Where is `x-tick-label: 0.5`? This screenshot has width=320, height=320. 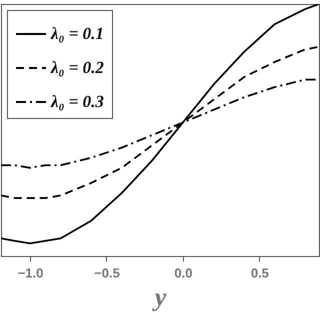
x-tick-label: 0.5 is located at coordinates (259, 273).